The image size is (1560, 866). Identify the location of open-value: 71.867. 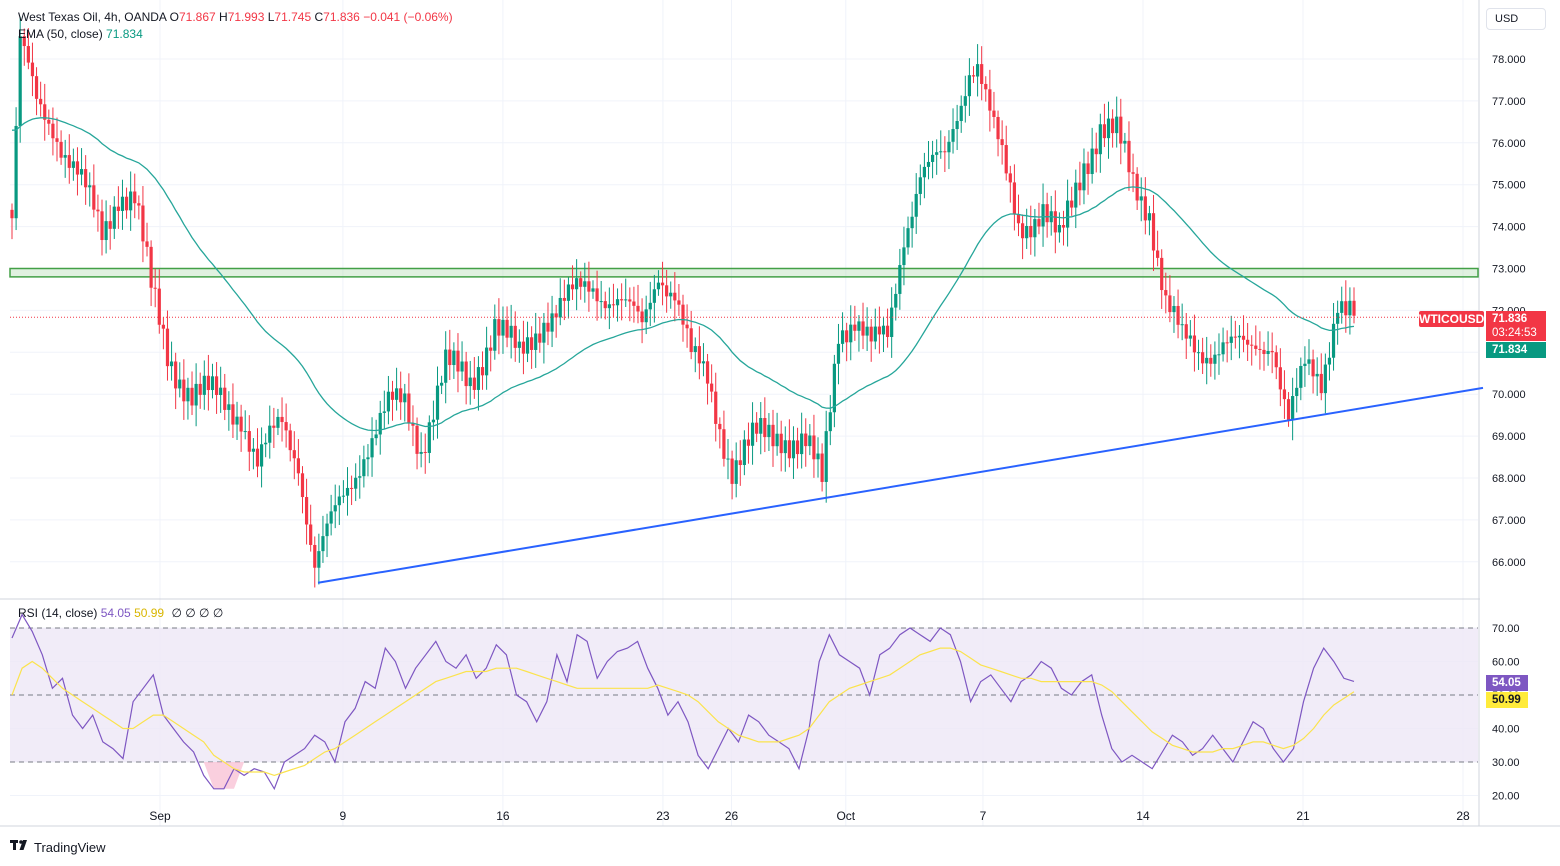
(197, 17).